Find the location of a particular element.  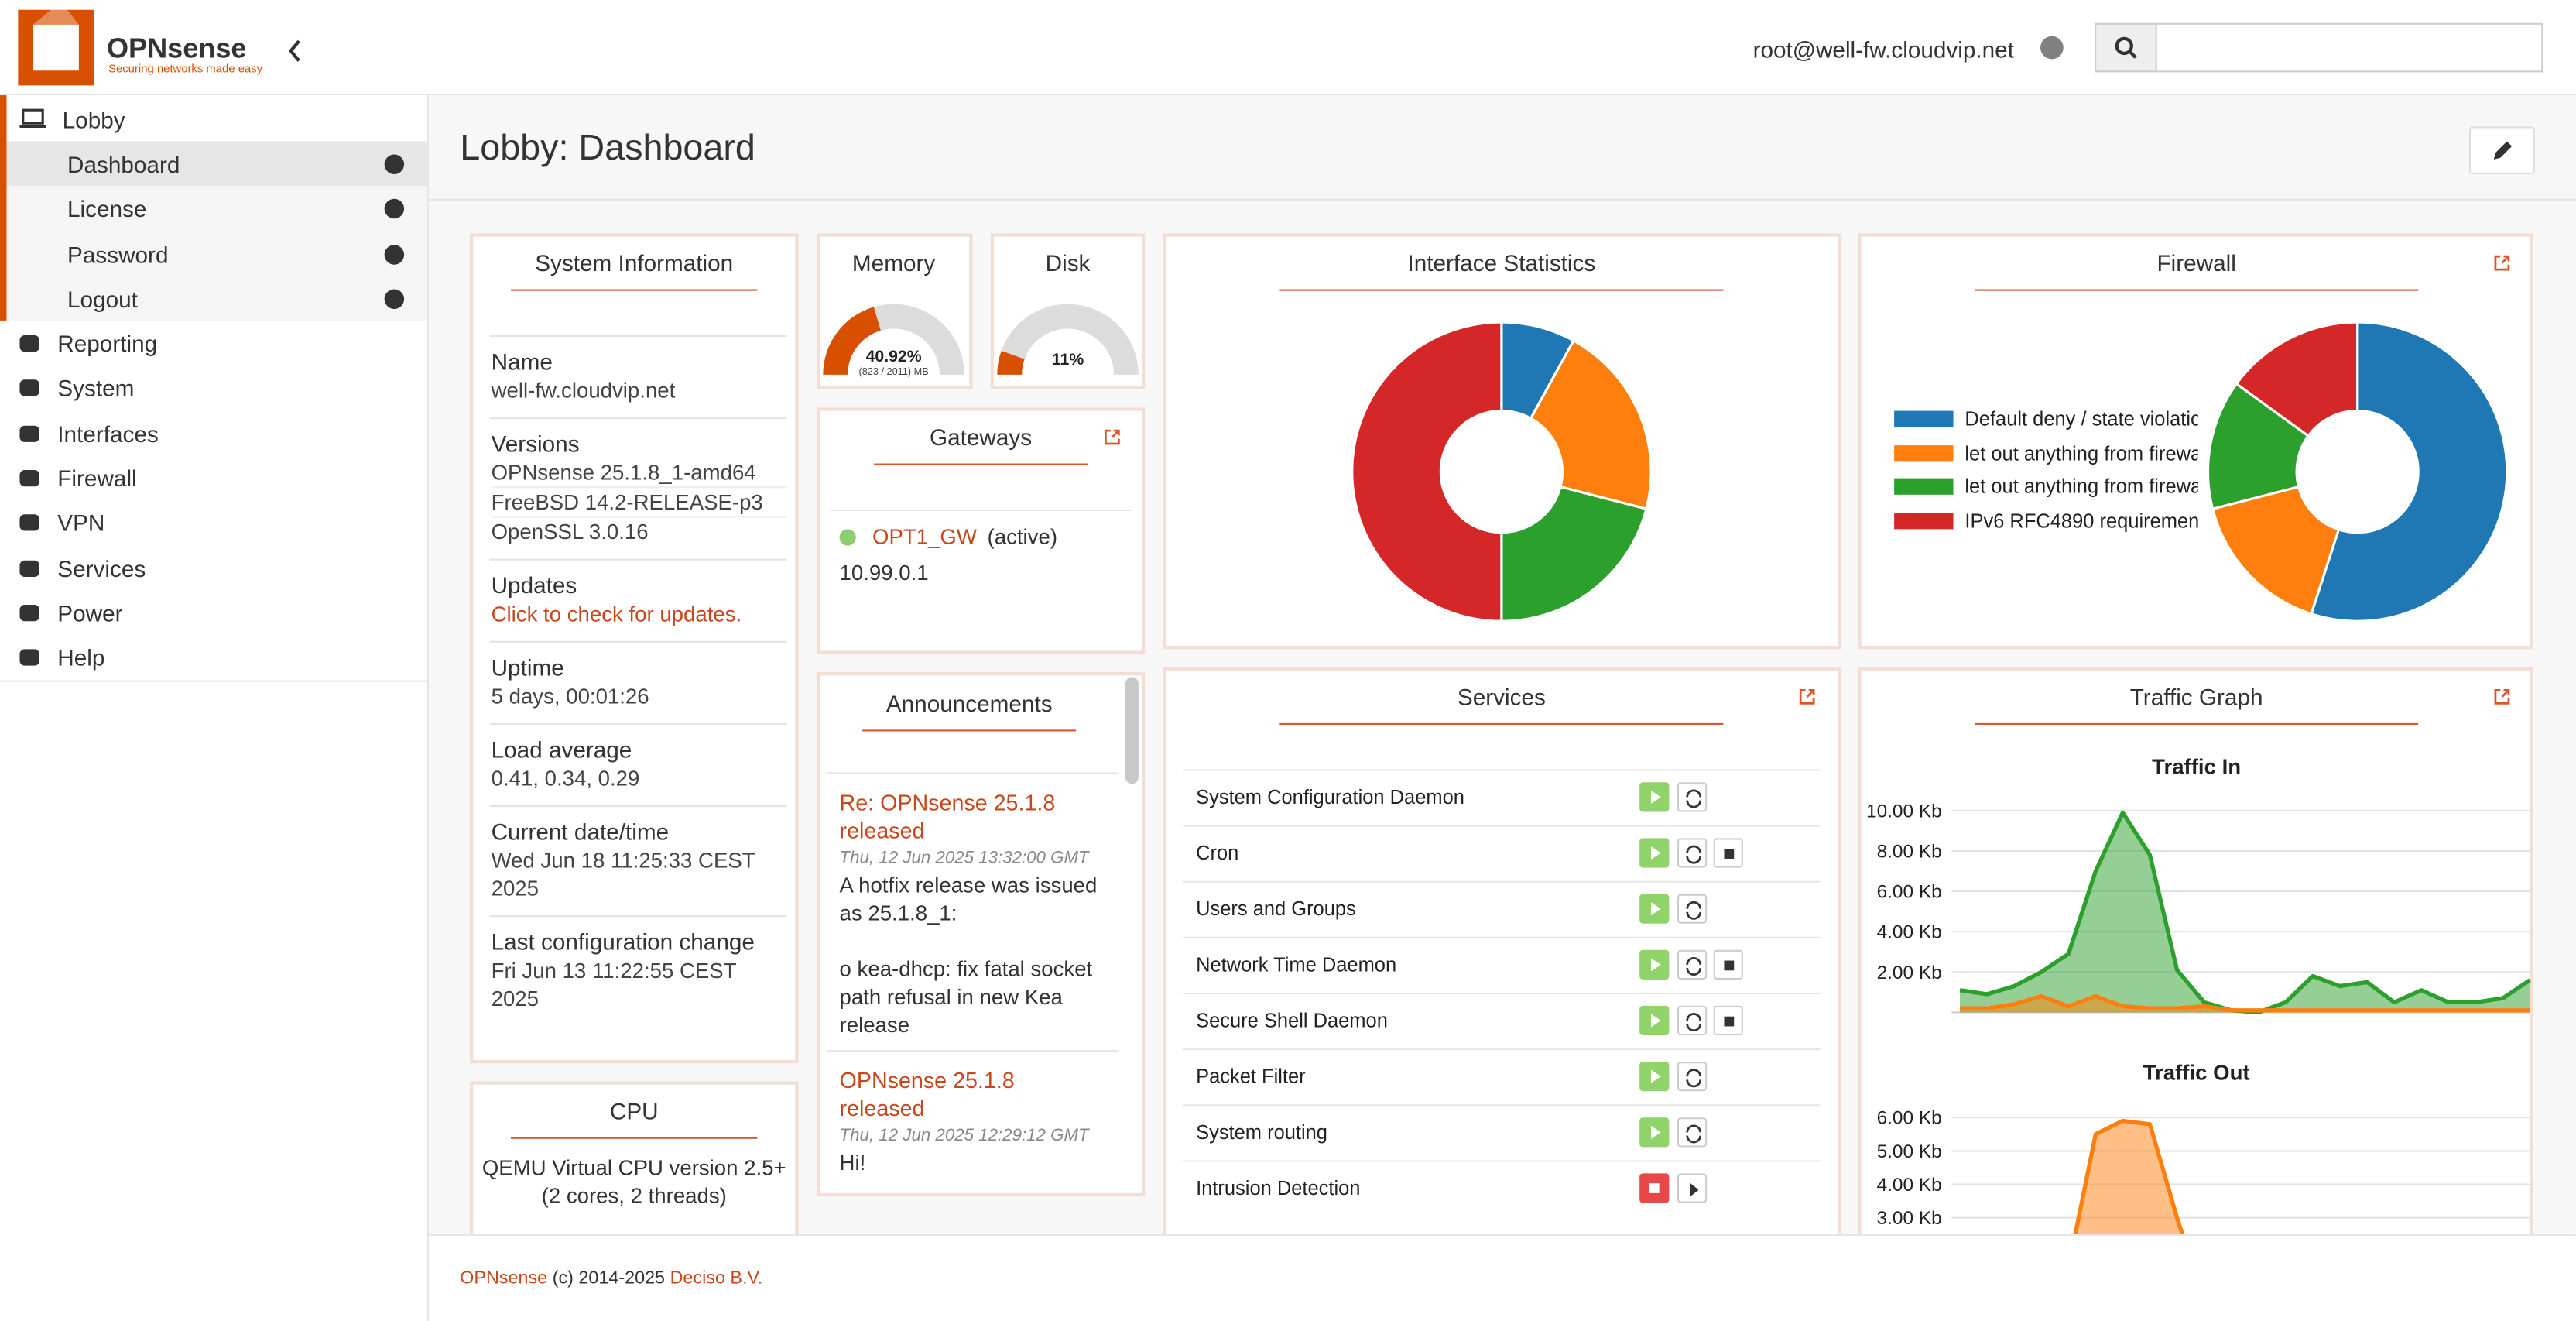

divider is located at coordinates (214, 681).